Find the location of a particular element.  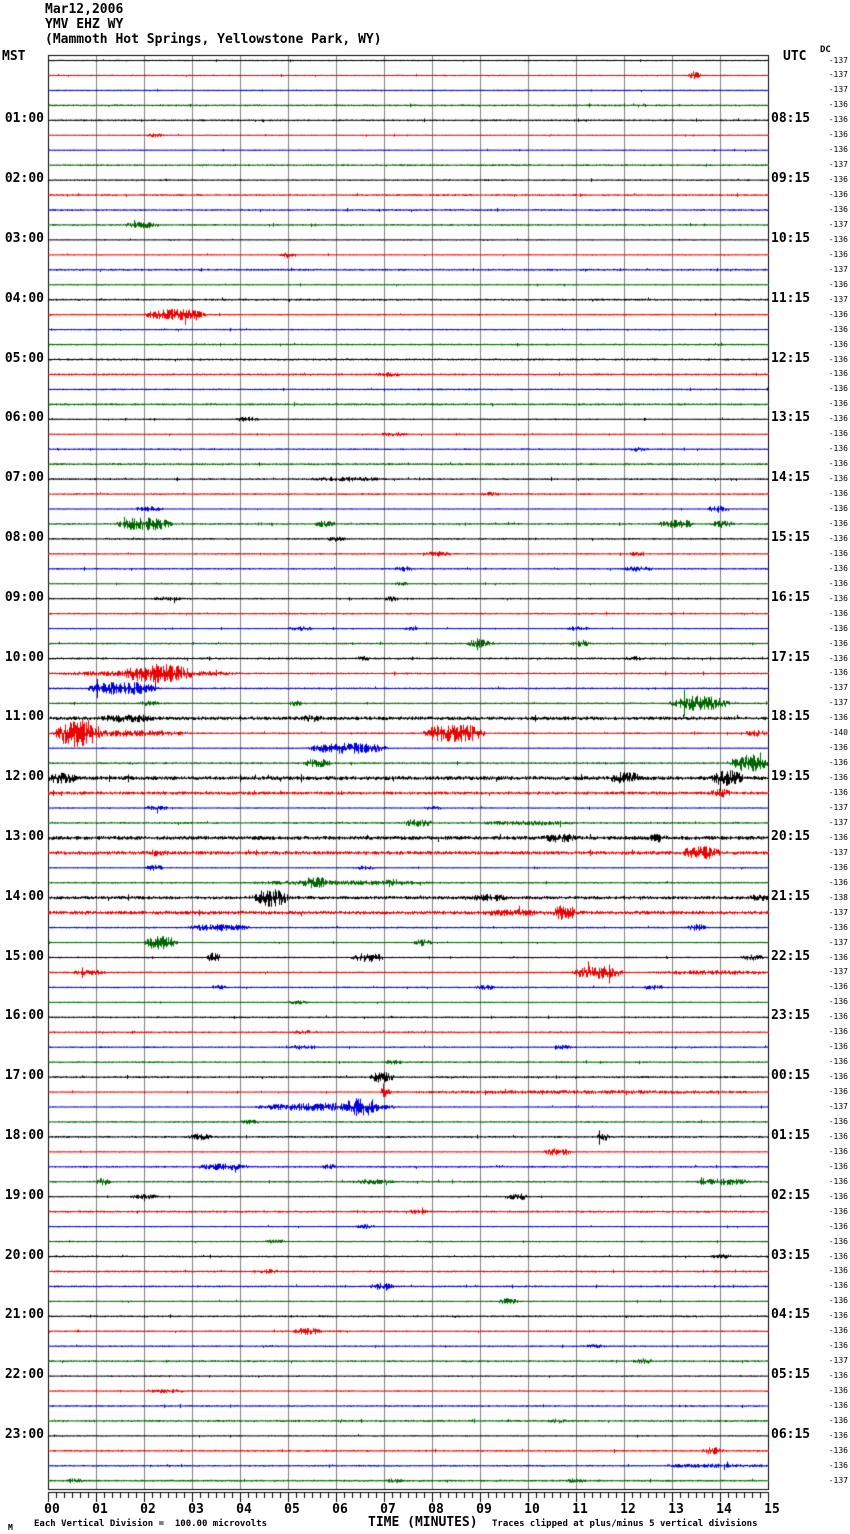

mst-hour-label: 04:00 is located at coordinates (24, 298).